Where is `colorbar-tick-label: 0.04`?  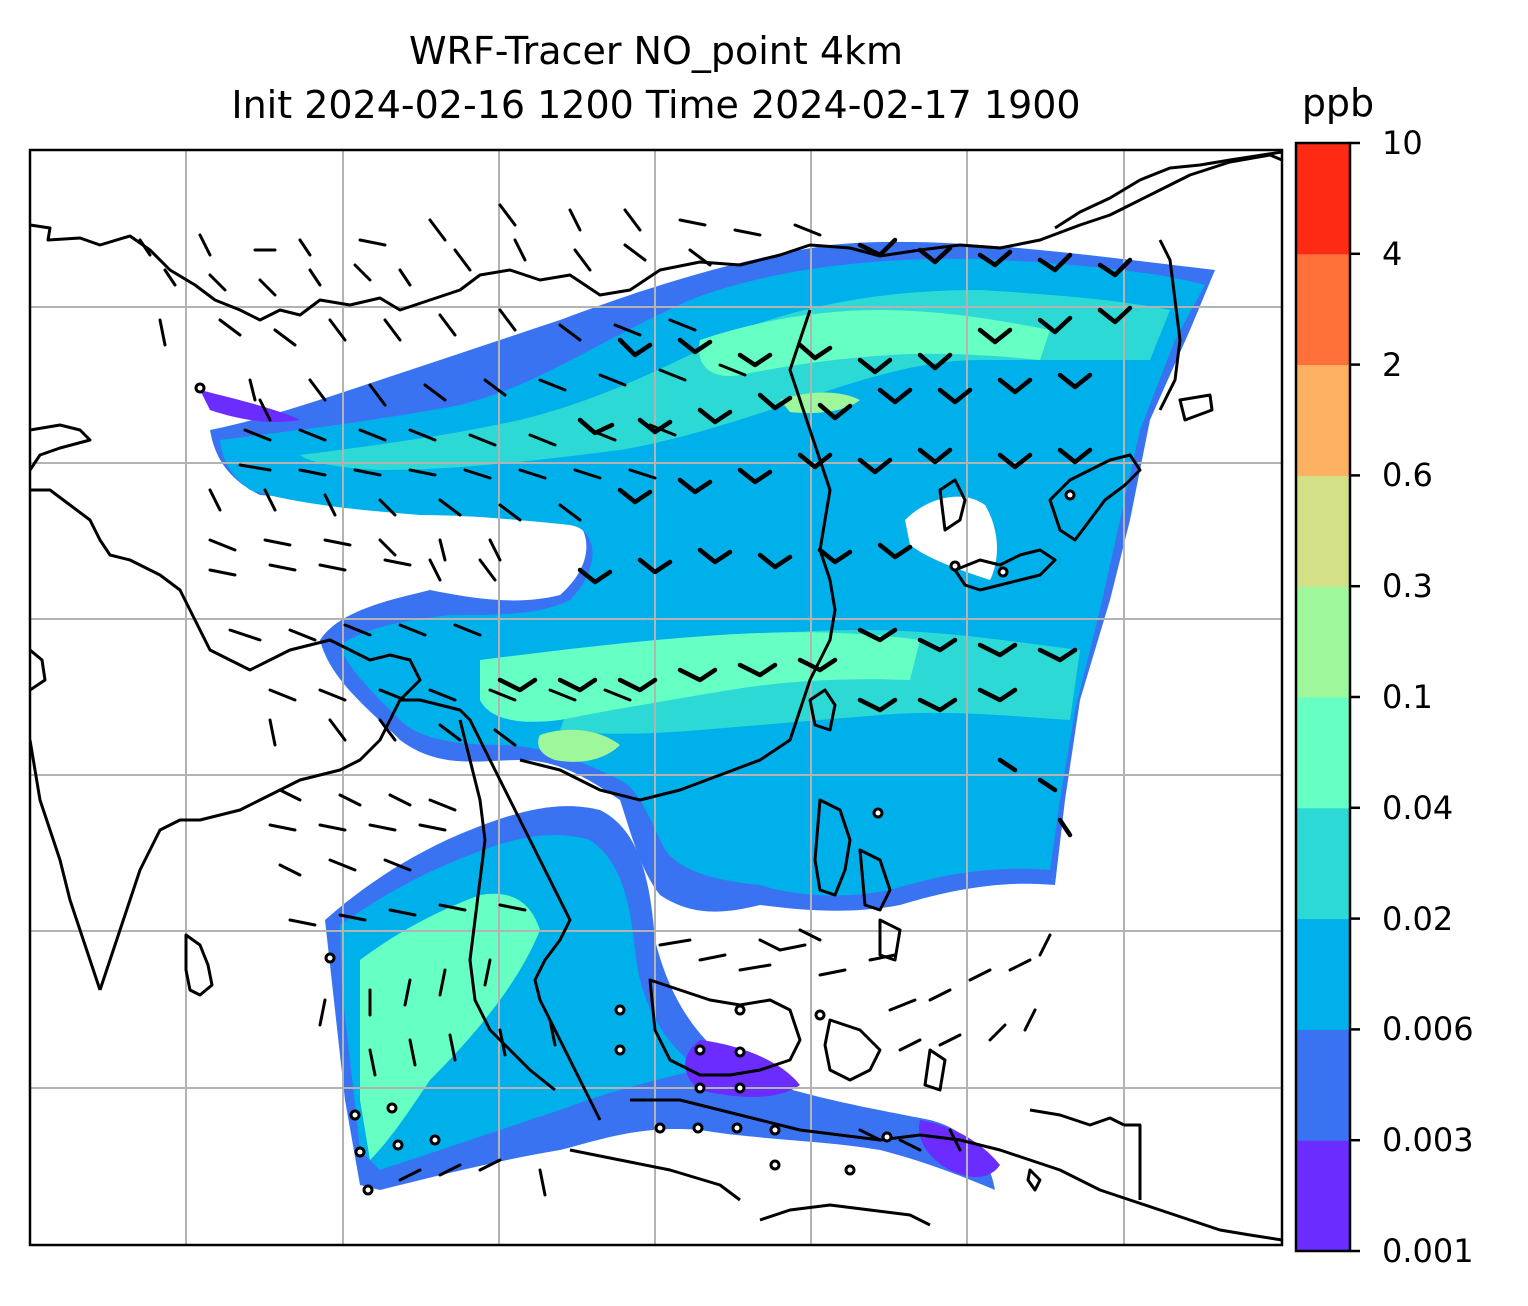
colorbar-tick-label: 0.04 is located at coordinates (1418, 807).